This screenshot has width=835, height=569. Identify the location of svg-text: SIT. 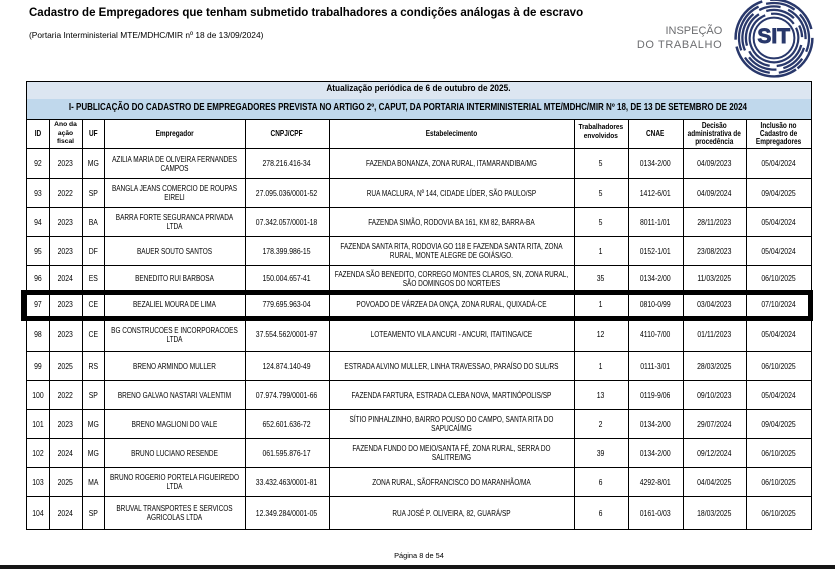
(773, 36).